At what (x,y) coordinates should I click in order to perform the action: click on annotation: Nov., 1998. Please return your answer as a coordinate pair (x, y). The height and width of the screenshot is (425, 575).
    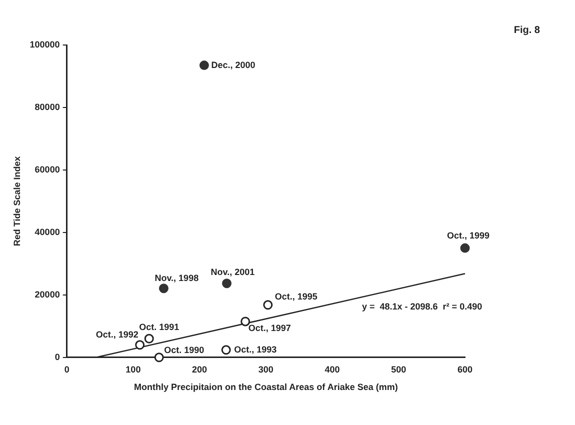
    Looking at the image, I should click on (176, 277).